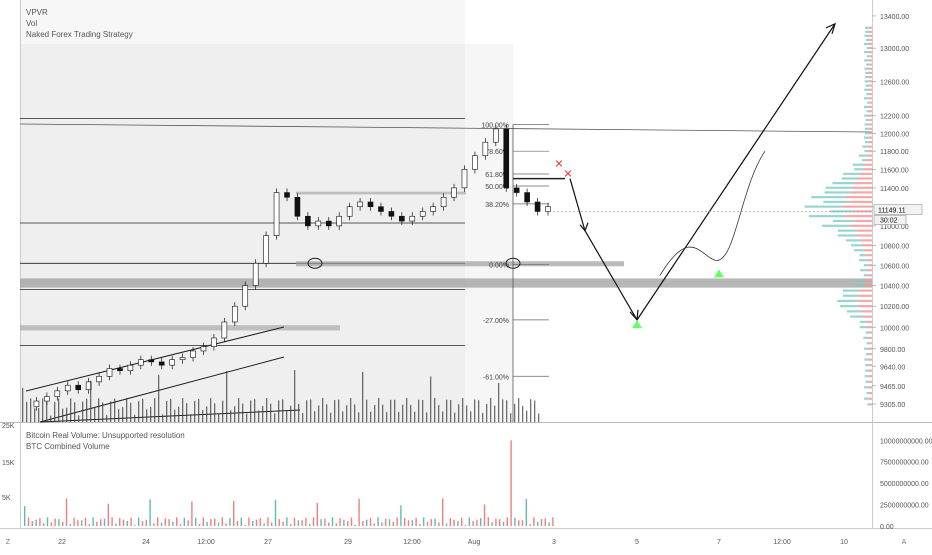 The width and height of the screenshot is (932, 555). Describe the element at coordinates (79, 34) in the screenshot. I see `legend-strategy: Naked Forex Trading Strategy` at that location.